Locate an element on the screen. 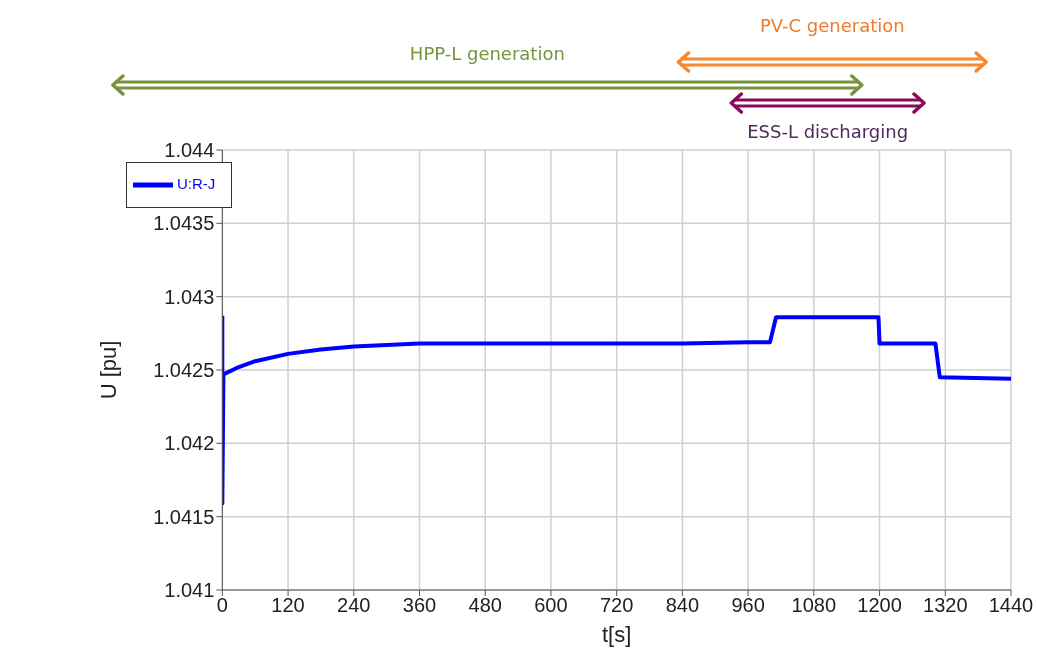  x-tick-label: 120 is located at coordinates (288, 605).